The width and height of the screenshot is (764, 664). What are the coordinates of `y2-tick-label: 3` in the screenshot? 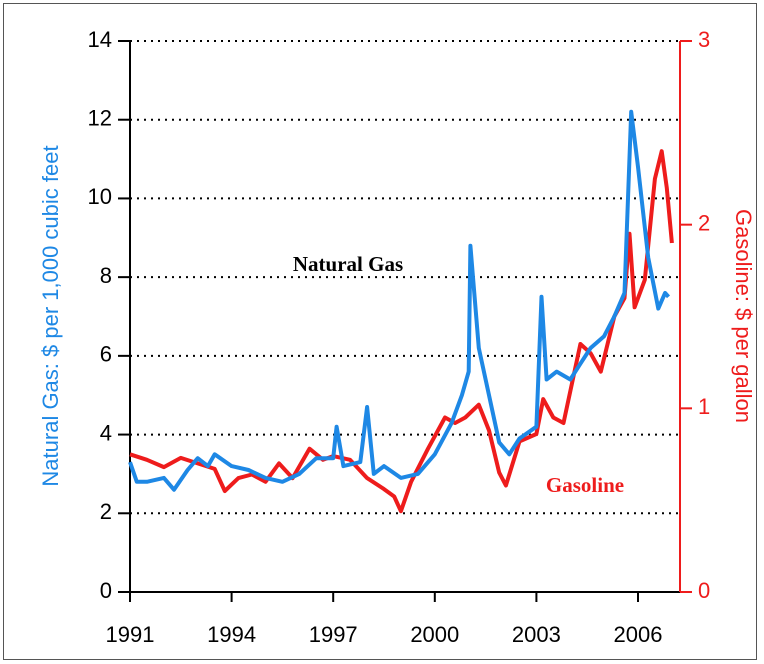 It's located at (704, 39).